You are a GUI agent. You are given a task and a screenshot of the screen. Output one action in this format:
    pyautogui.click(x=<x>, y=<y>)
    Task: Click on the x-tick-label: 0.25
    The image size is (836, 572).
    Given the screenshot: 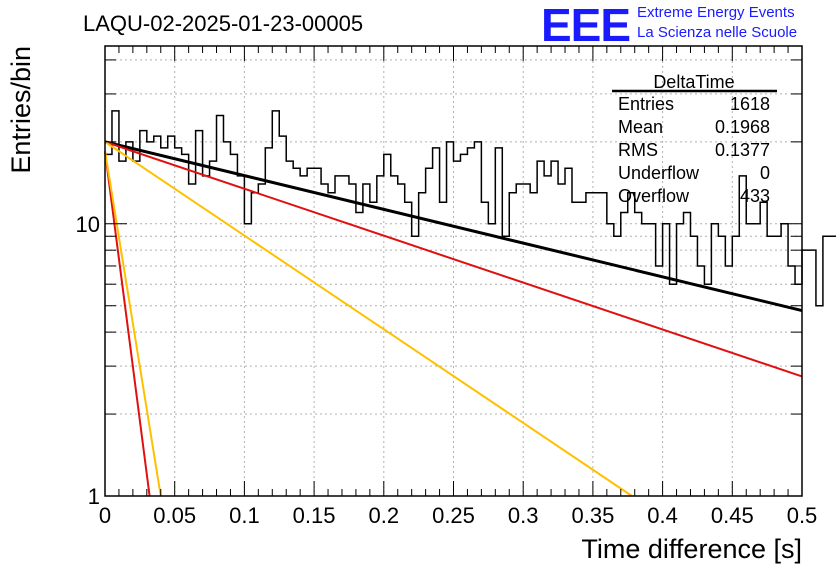 What is the action you would take?
    pyautogui.click(x=453, y=515)
    